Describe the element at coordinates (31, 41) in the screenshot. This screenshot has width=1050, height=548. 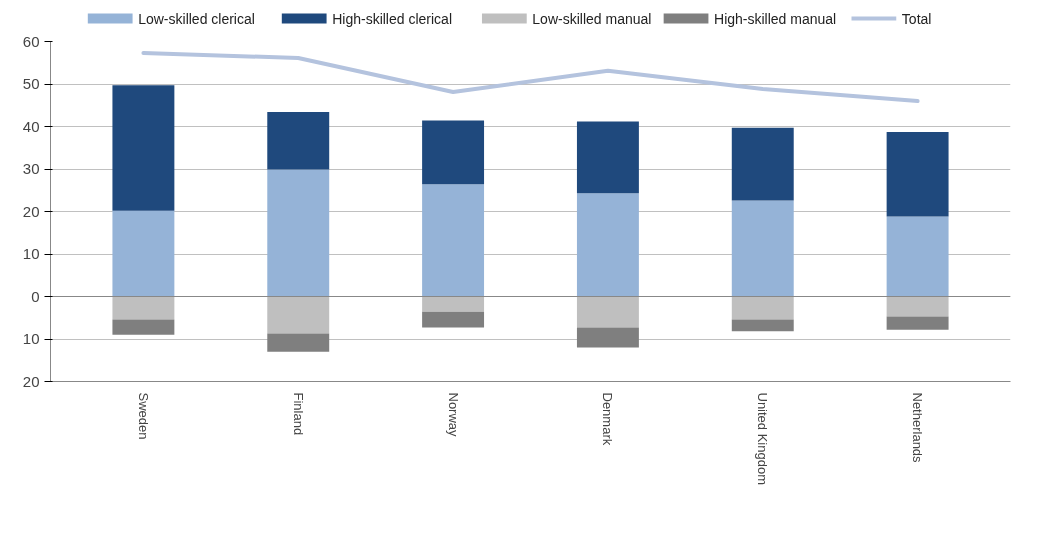
I see `y-tick-label: 60` at that location.